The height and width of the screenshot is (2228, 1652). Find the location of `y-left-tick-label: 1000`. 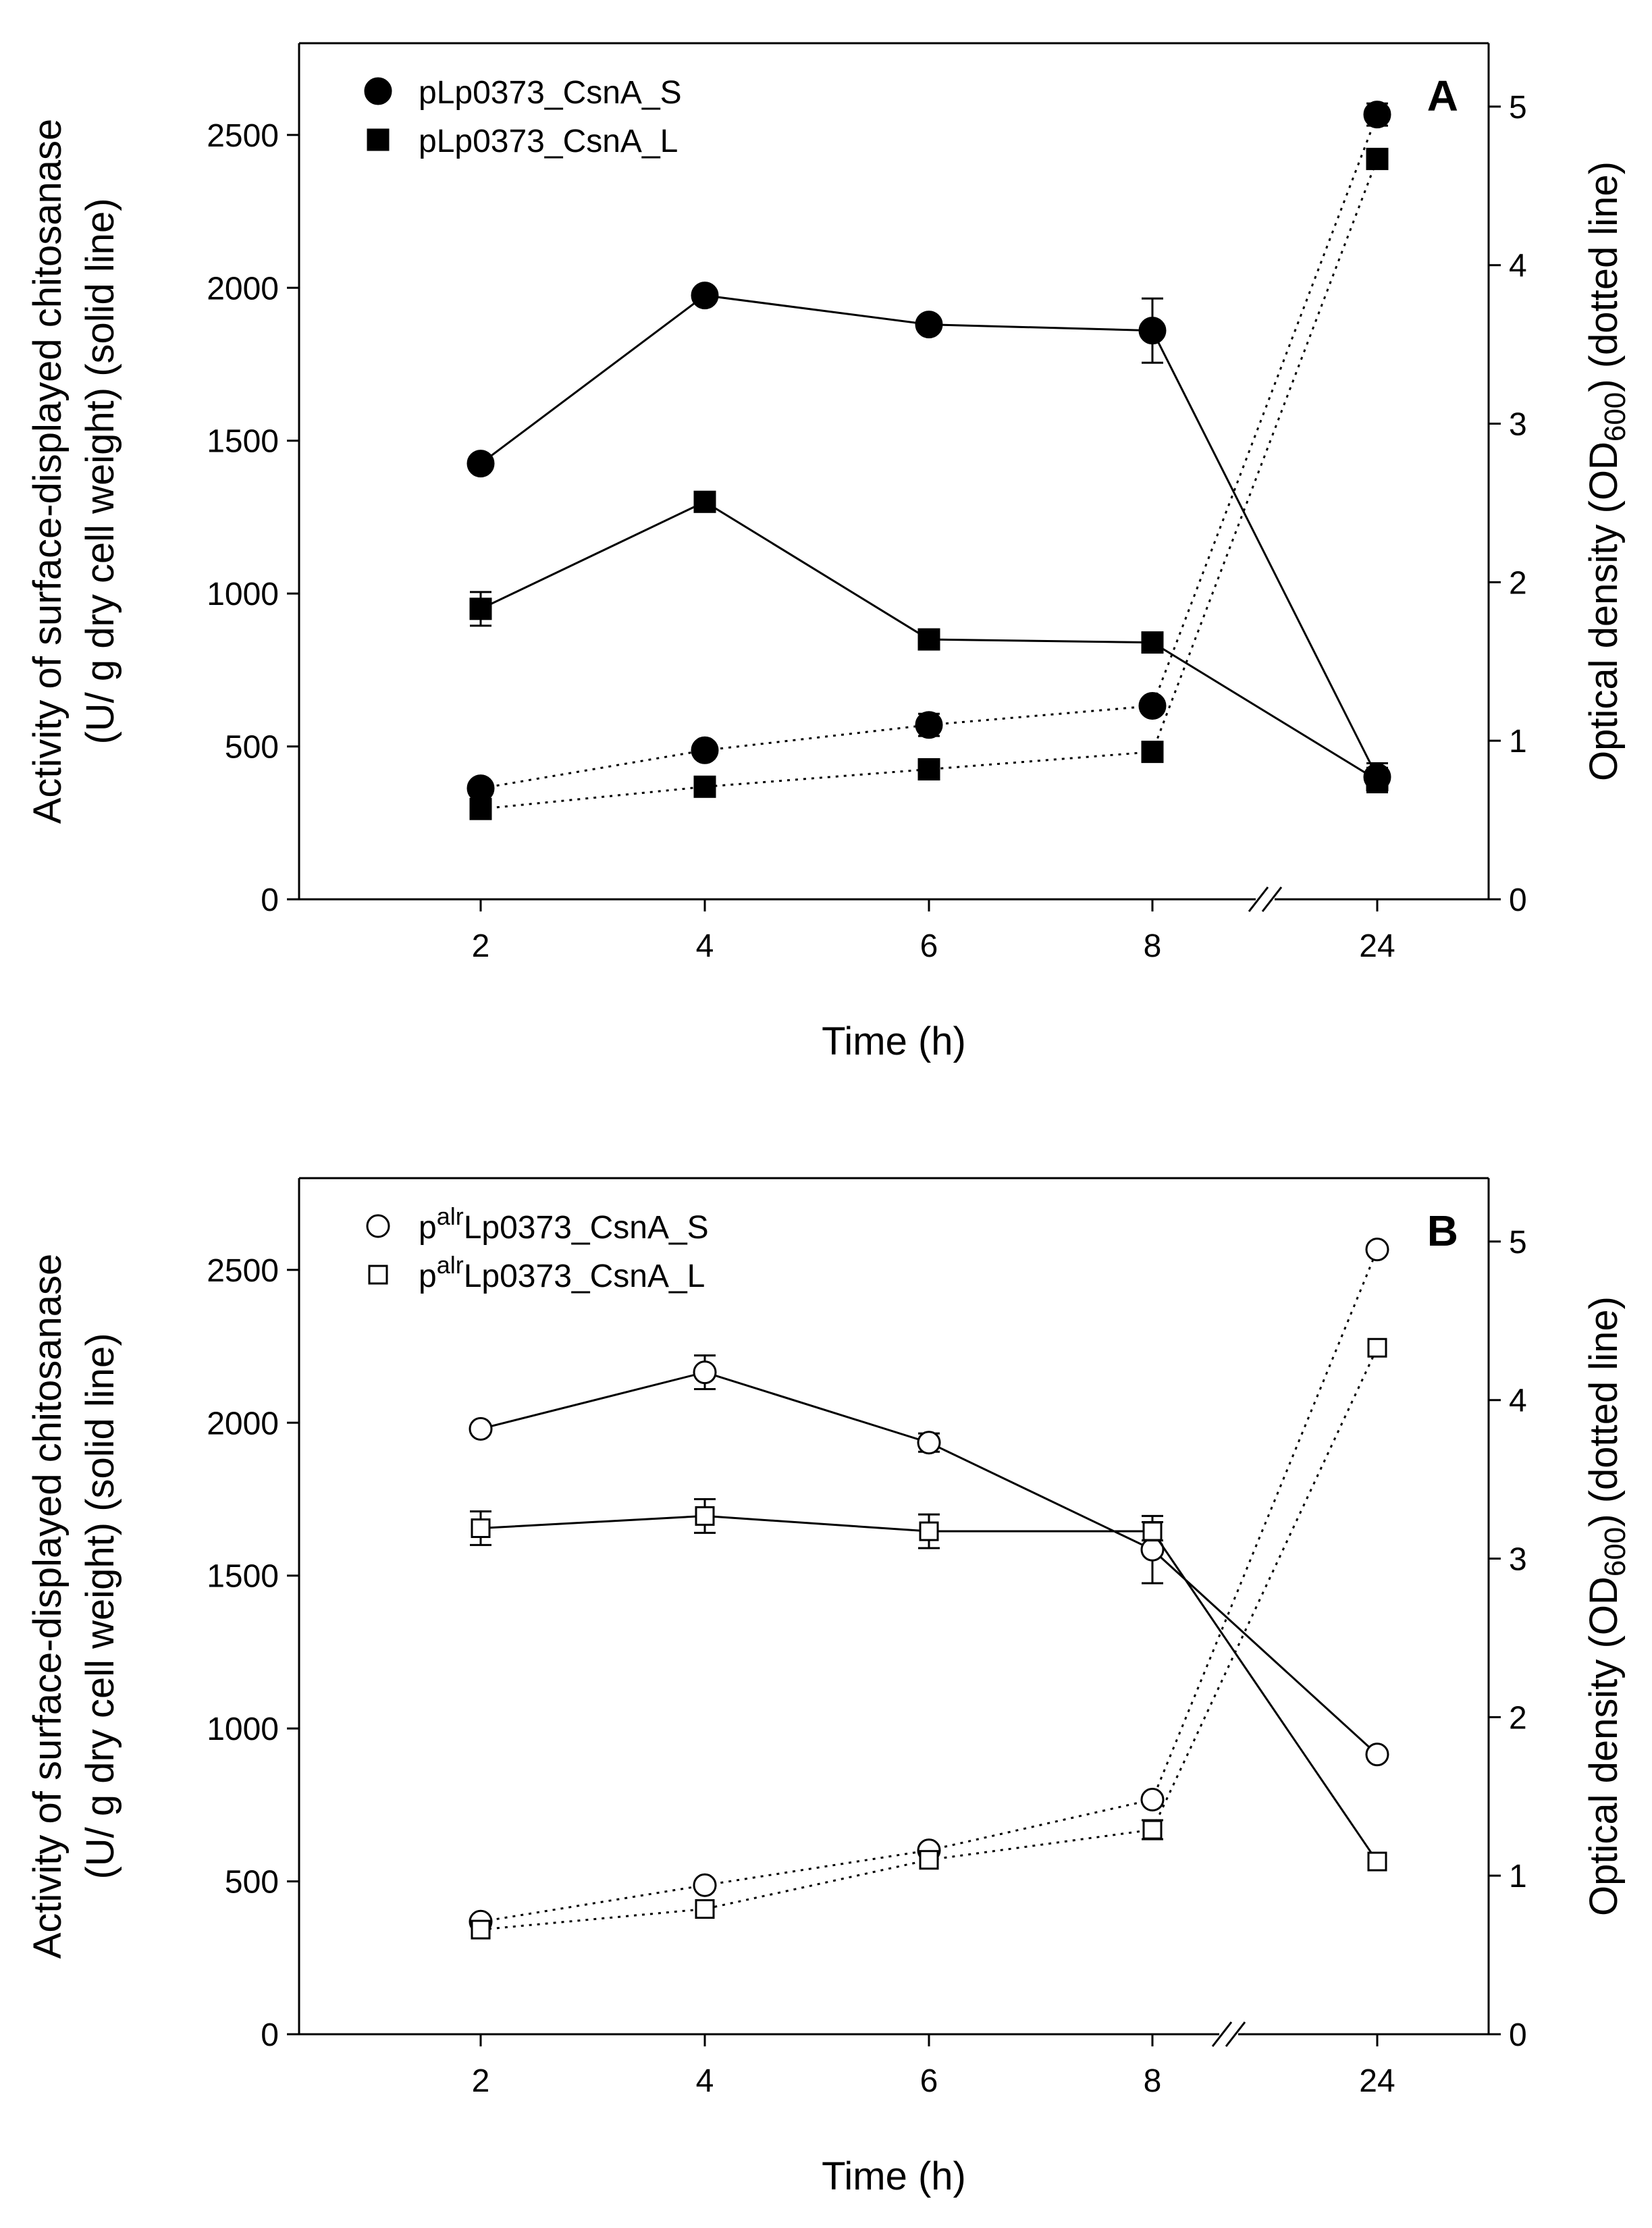

y-left-tick-label: 1000 is located at coordinates (243, 1730).